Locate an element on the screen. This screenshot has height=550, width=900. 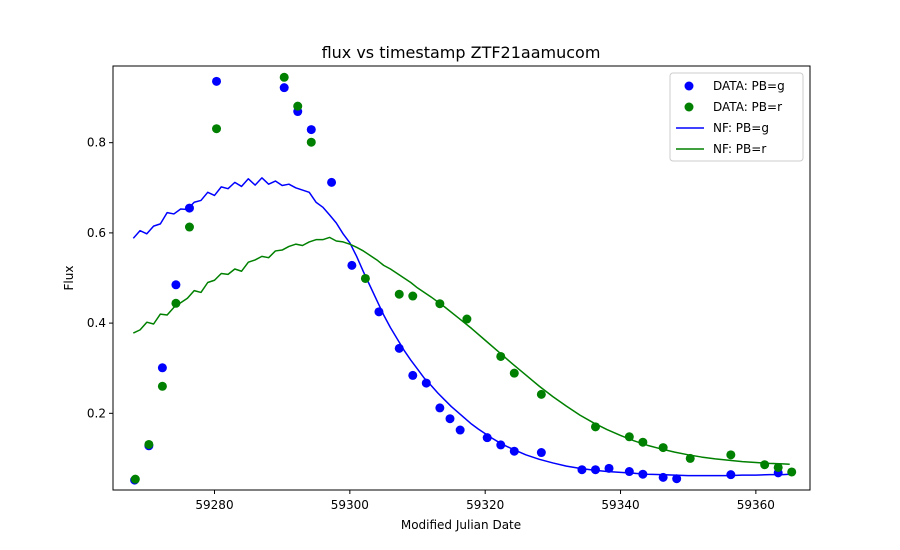
x-tick-label-1: 59300 is located at coordinates (350, 505).